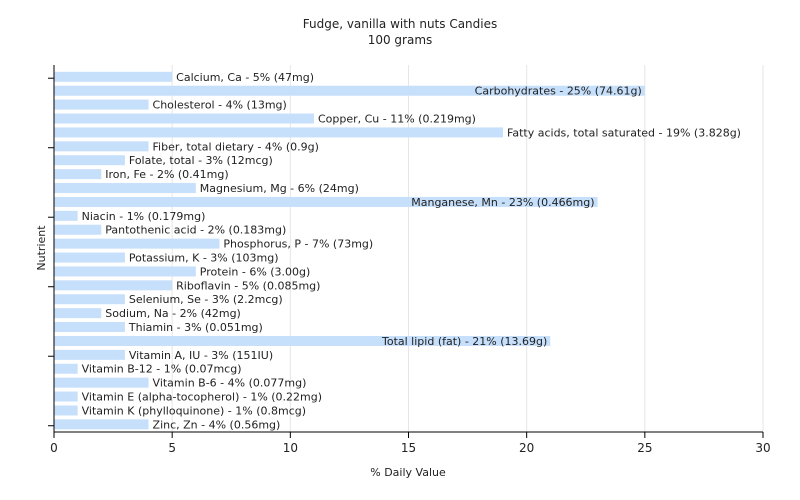 The height and width of the screenshot is (500, 800). Describe the element at coordinates (298, 244) in the screenshot. I see `bar-label: Phosphorus, P - 7% (73mg)` at that location.